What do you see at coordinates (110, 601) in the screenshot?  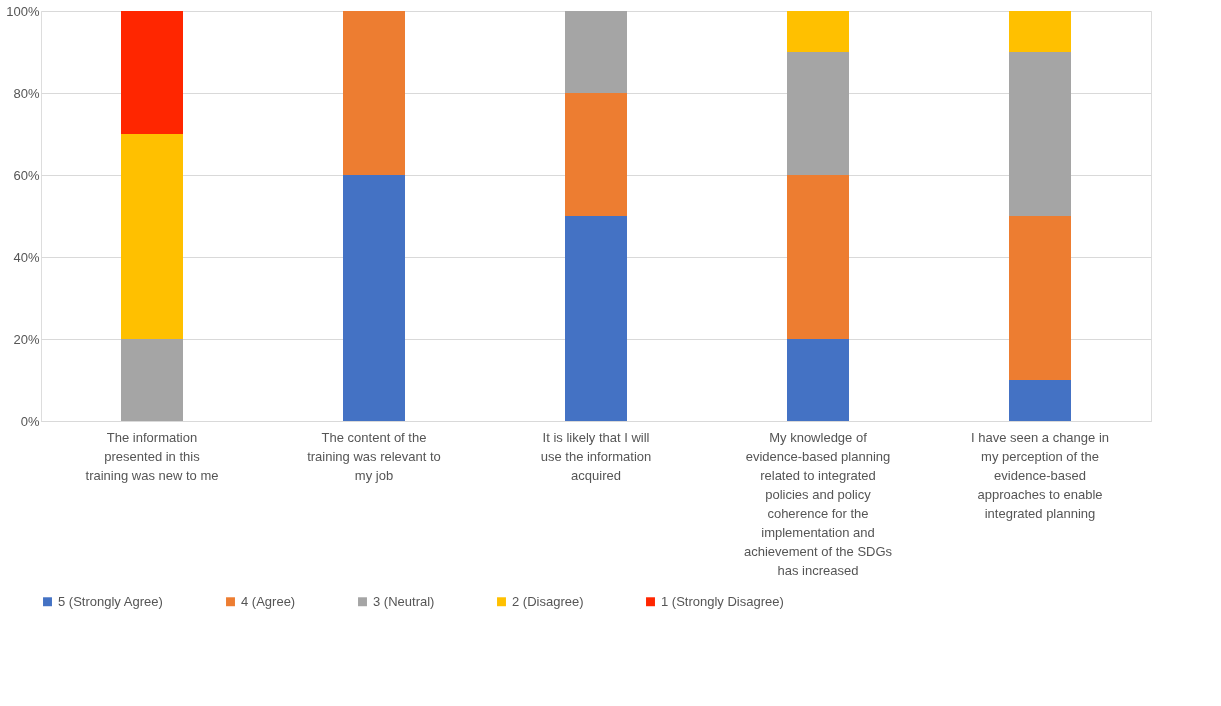 I see `legend-label: 5 (Strongly Agree)` at bounding box center [110, 601].